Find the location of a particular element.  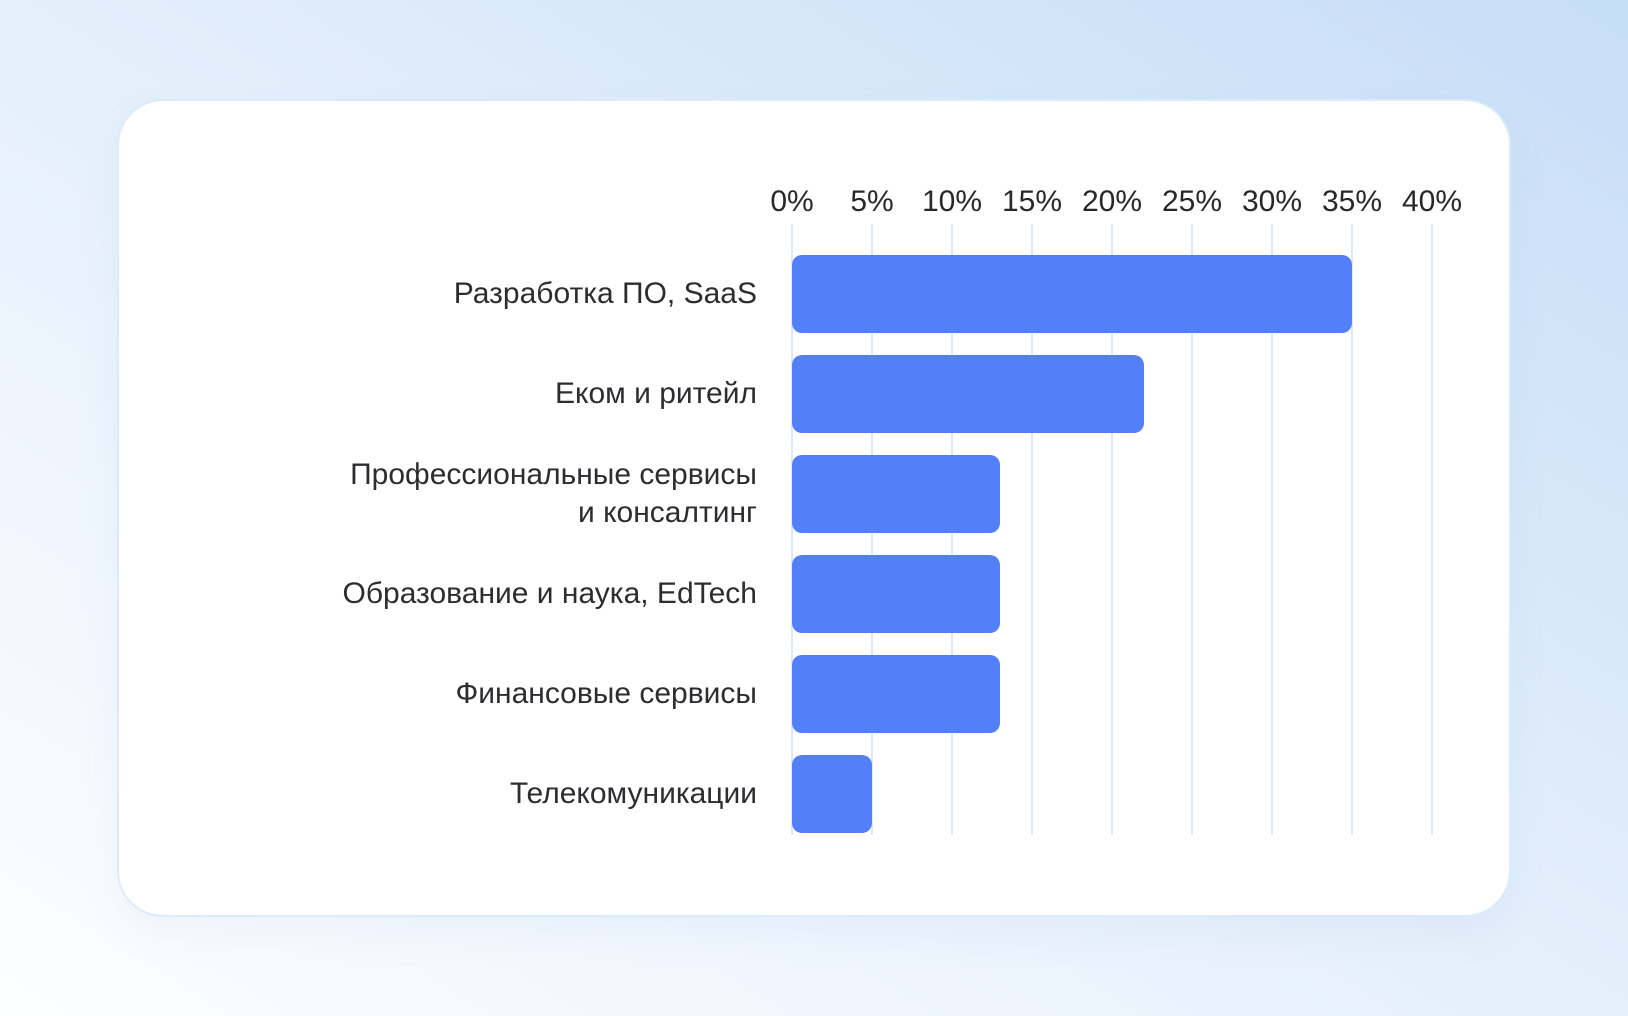

x-axis-tick-label: 0% is located at coordinates (792, 201).